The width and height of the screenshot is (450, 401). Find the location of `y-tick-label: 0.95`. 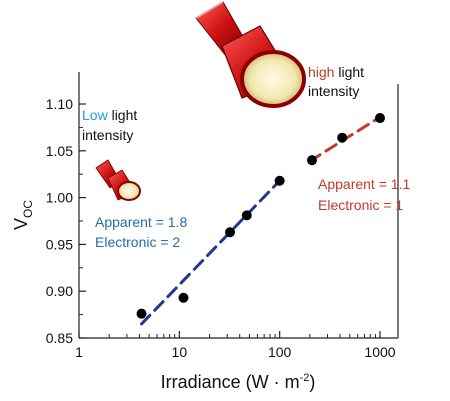

y-tick-label: 0.95 is located at coordinates (59, 244).